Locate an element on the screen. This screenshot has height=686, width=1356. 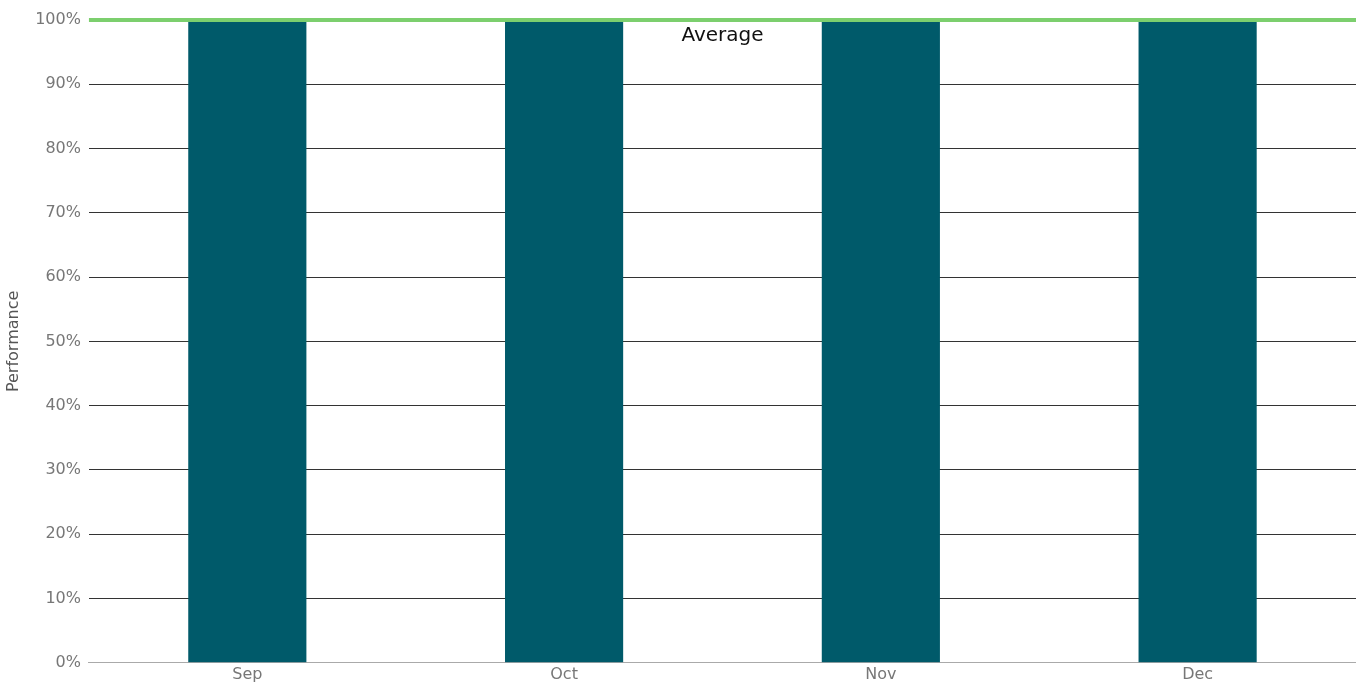
x-tick-label: Dec is located at coordinates (1198, 673).